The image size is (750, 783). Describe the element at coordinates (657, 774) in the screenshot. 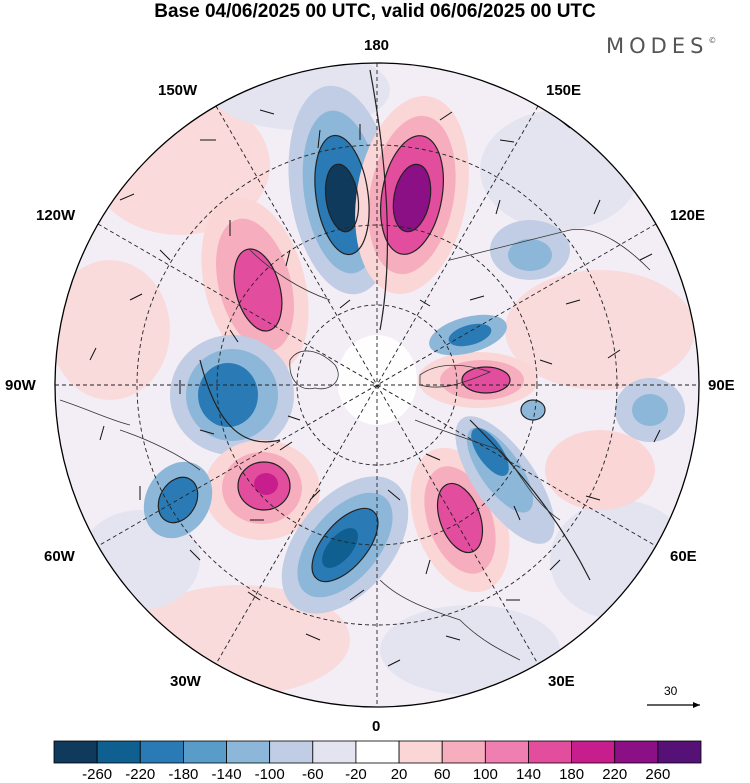

I see `colorbar-tick-label: 260` at that location.